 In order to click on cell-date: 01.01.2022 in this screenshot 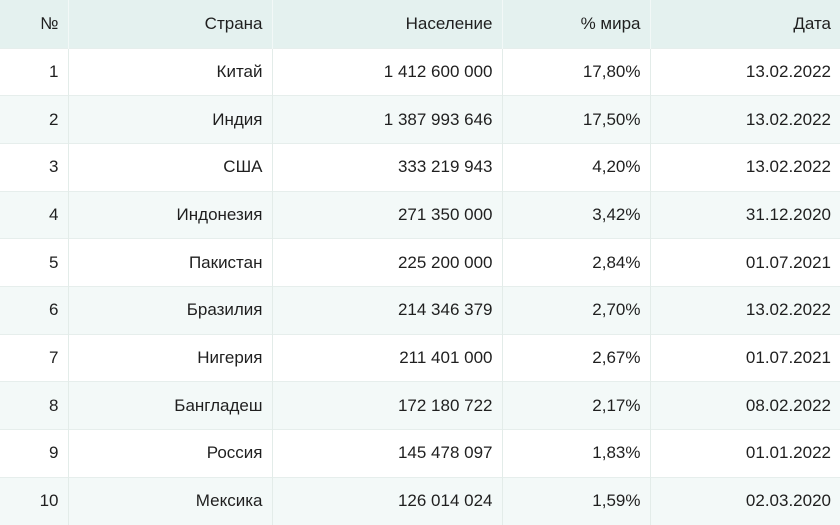, I will do `click(788, 453)`.